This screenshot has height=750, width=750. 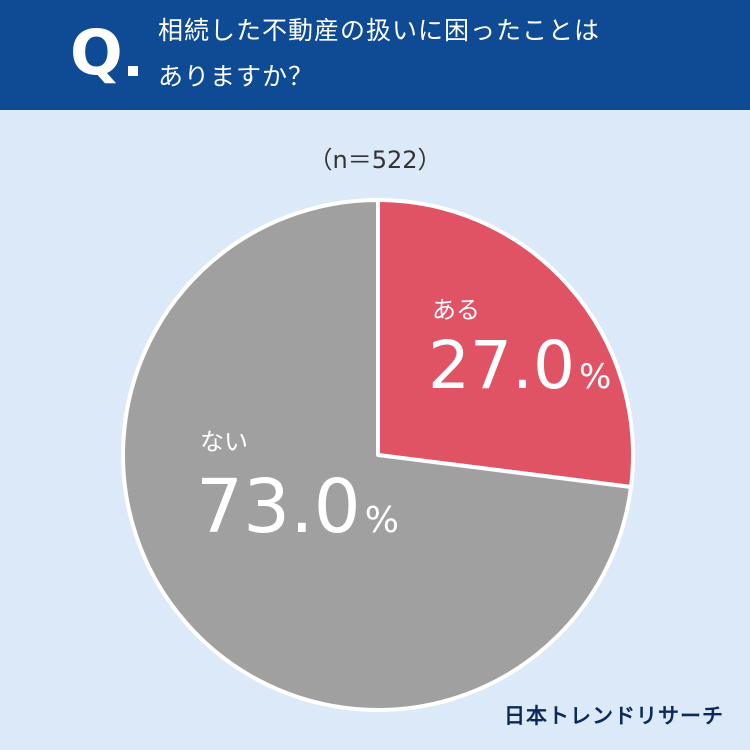 What do you see at coordinates (614, 716) in the screenshot?
I see `brand-logo: 日本トレンドリサーチ` at bounding box center [614, 716].